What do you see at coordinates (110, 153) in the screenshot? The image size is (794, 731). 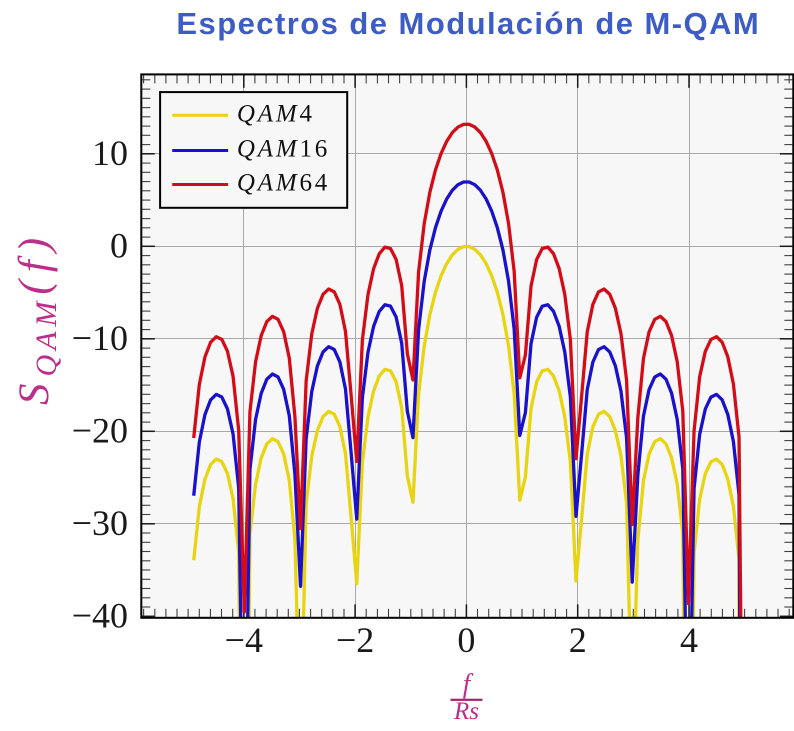 I see `svg-text: 10` at bounding box center [110, 153].